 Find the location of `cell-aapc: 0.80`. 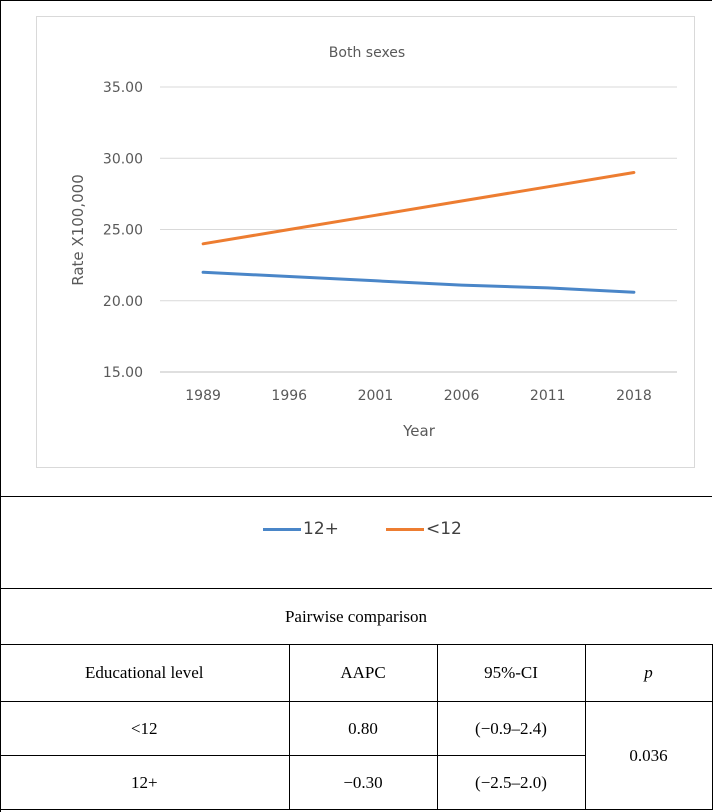

cell-aapc: 0.80 is located at coordinates (363, 728).